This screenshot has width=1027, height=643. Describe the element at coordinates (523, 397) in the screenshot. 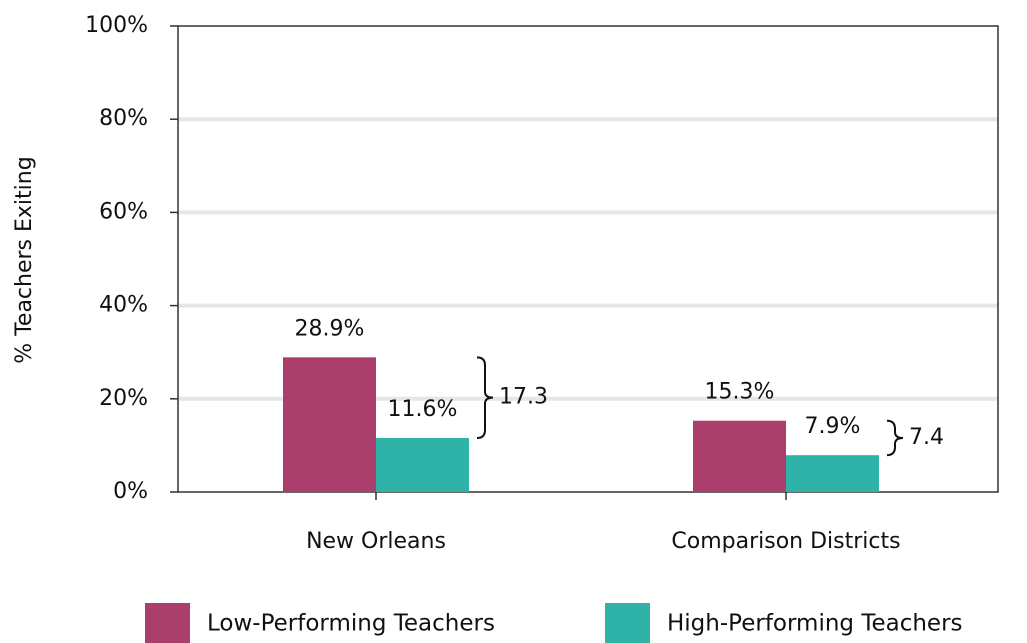

I see `gap-annotation: 17.3` at that location.